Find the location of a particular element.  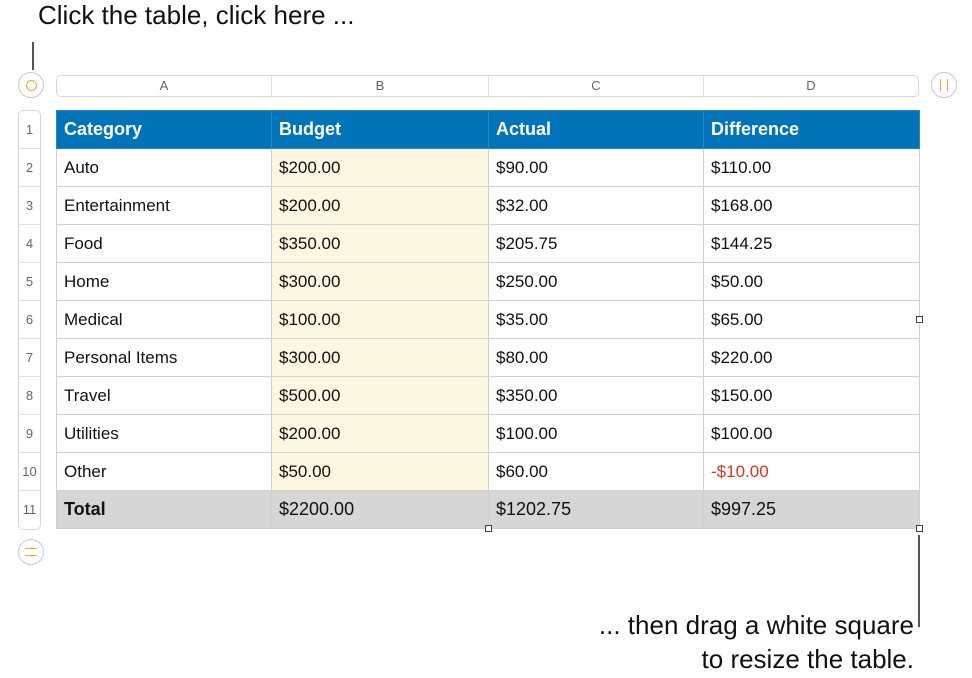

circle-icon is located at coordinates (31, 85).